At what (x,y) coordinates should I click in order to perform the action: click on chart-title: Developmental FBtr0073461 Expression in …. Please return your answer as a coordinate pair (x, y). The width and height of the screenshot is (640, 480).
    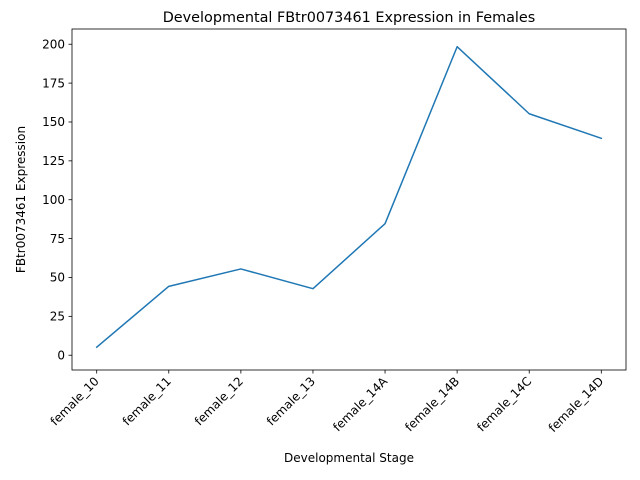
    Looking at the image, I should click on (349, 18).